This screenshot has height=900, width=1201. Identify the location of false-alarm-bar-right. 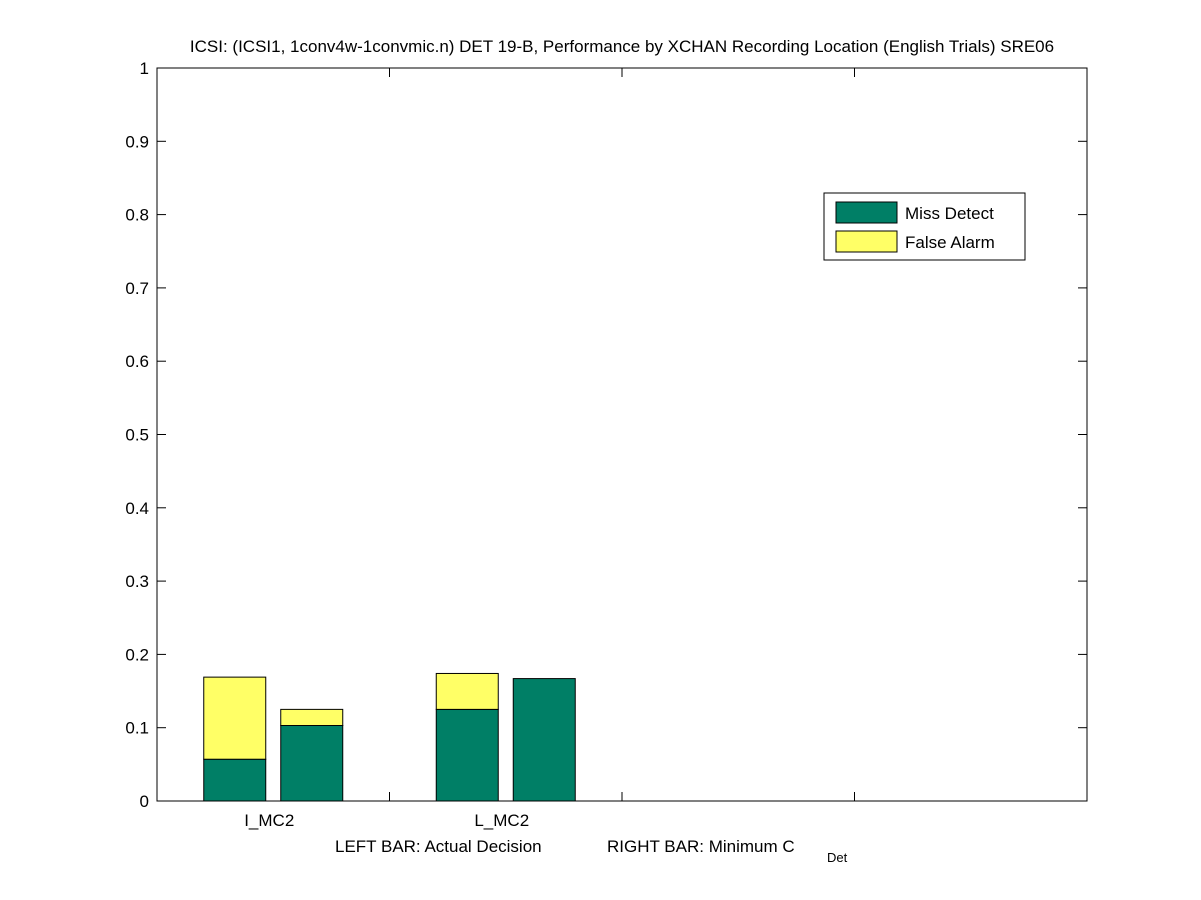
(312, 717).